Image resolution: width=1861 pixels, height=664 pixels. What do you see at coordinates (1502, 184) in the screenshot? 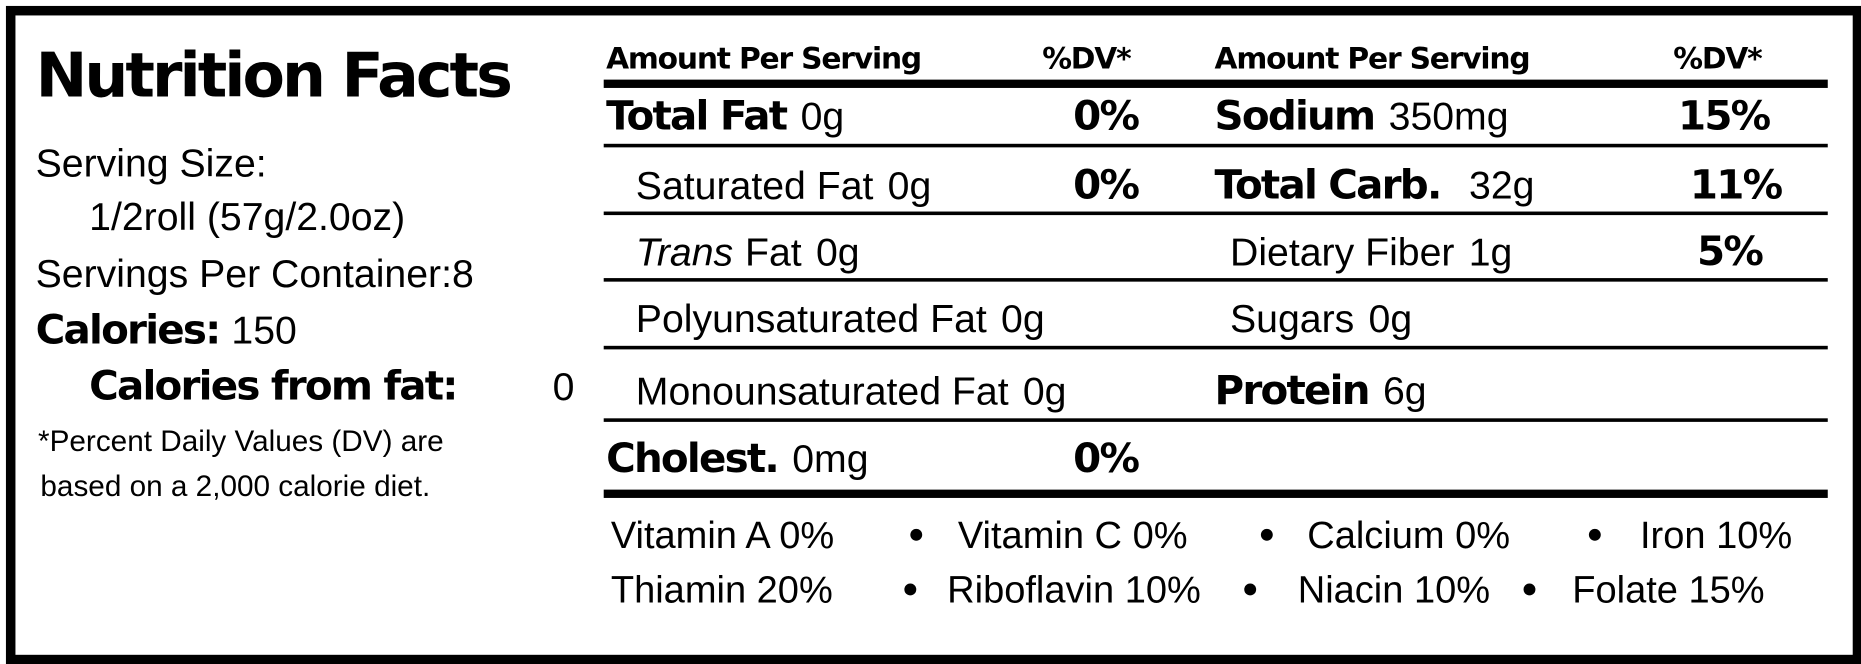
I see `nutrient-amount: 32g` at bounding box center [1502, 184].